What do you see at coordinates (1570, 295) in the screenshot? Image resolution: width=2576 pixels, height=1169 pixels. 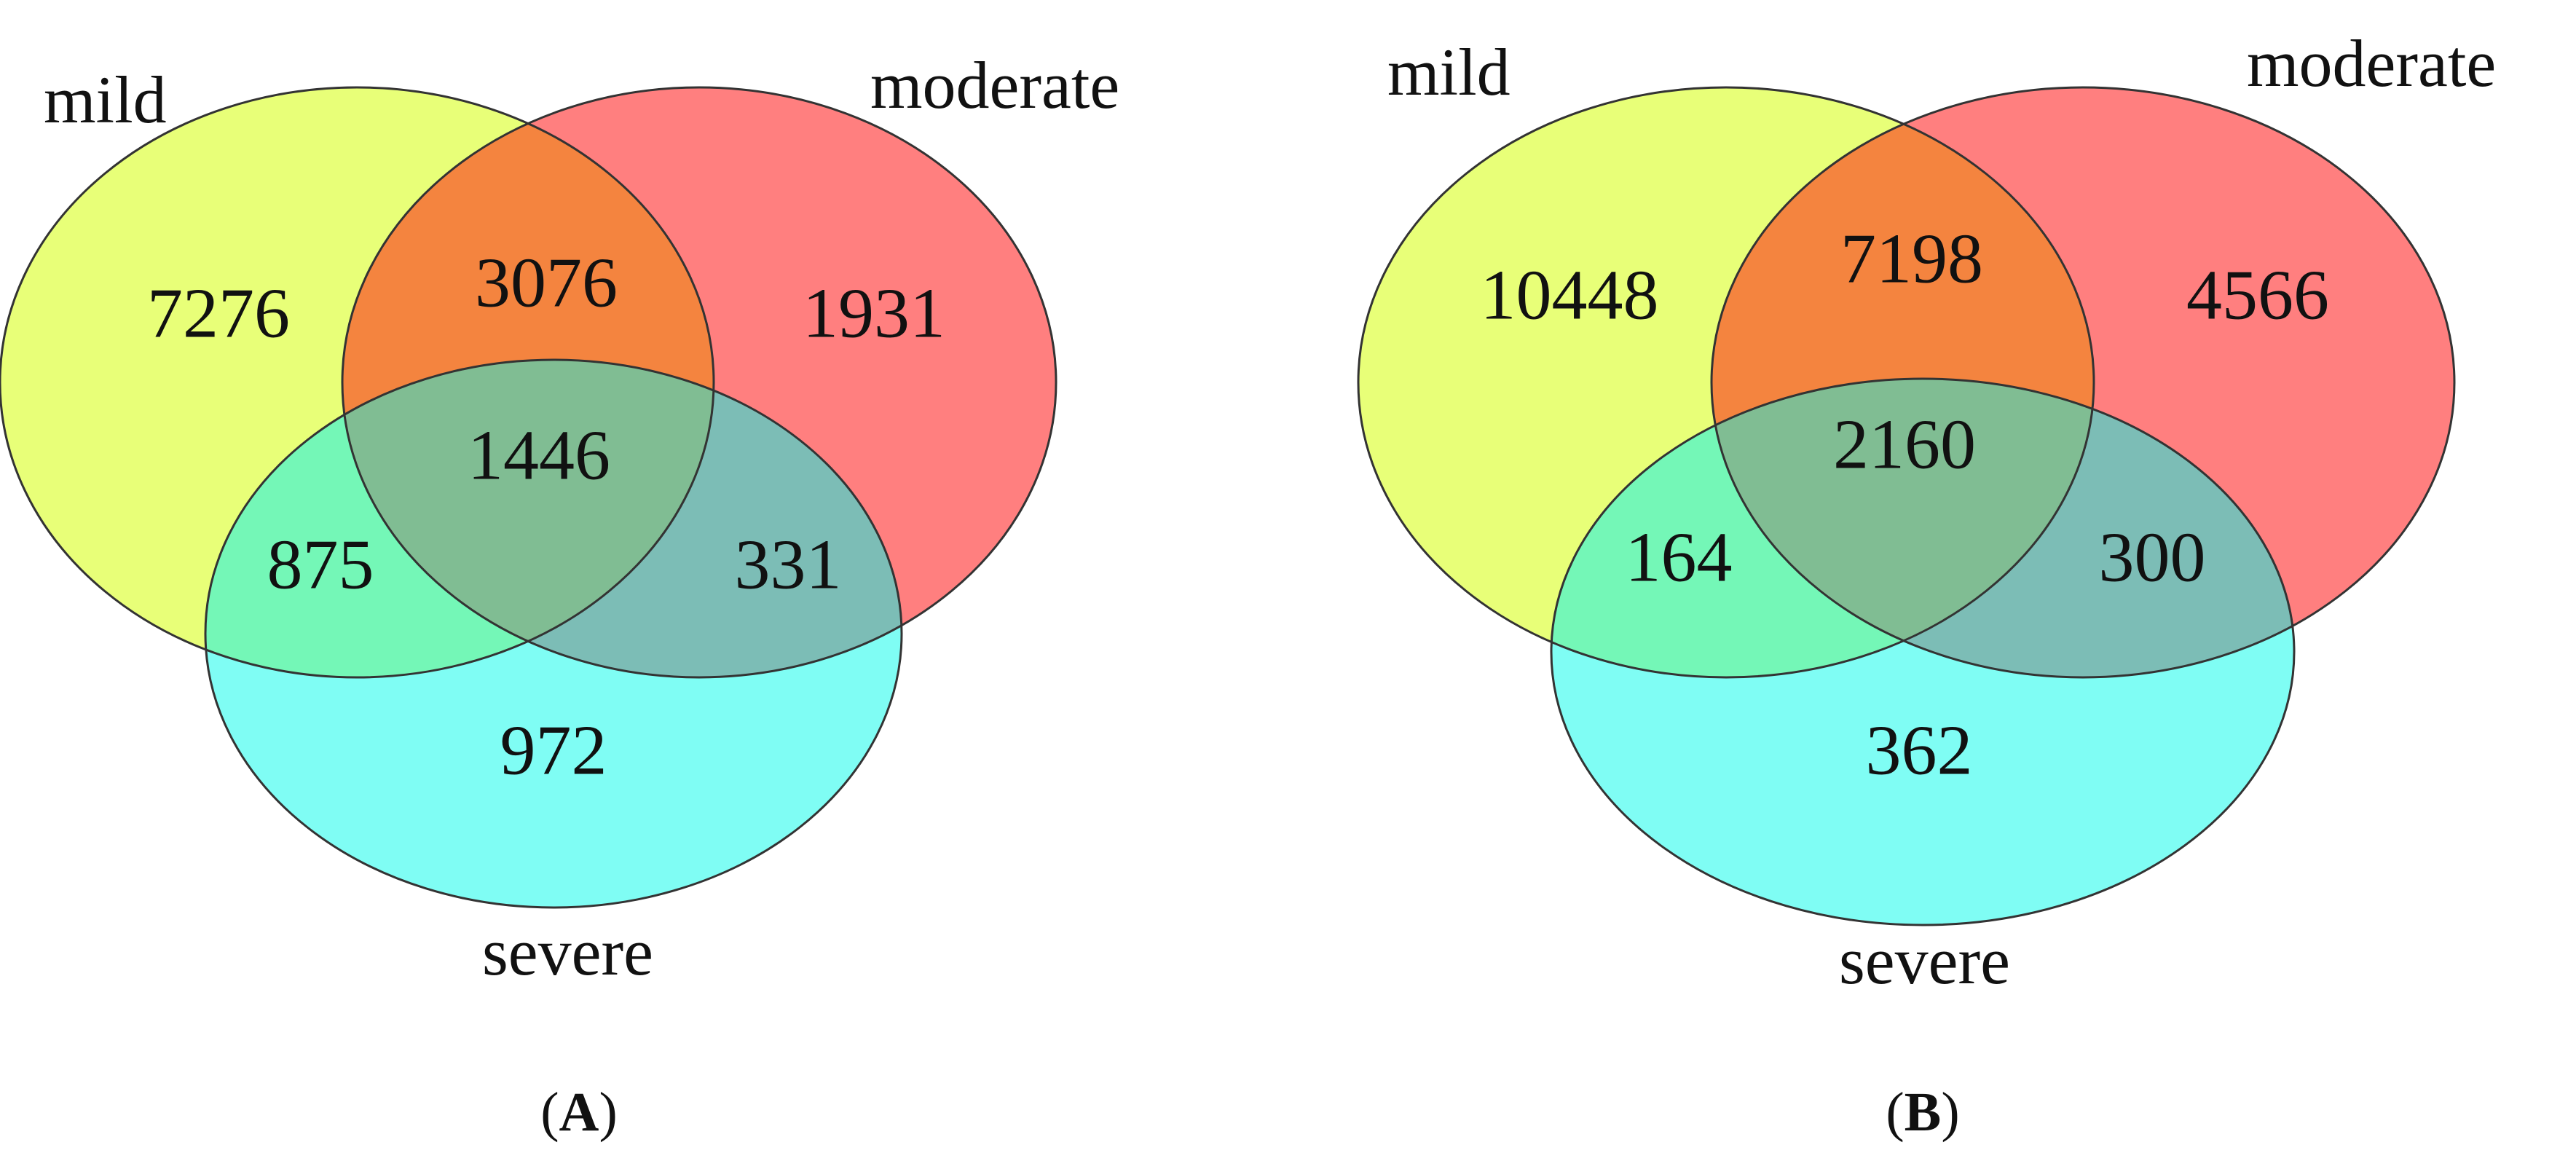 I see `count-mild-only: 10448` at bounding box center [1570, 295].